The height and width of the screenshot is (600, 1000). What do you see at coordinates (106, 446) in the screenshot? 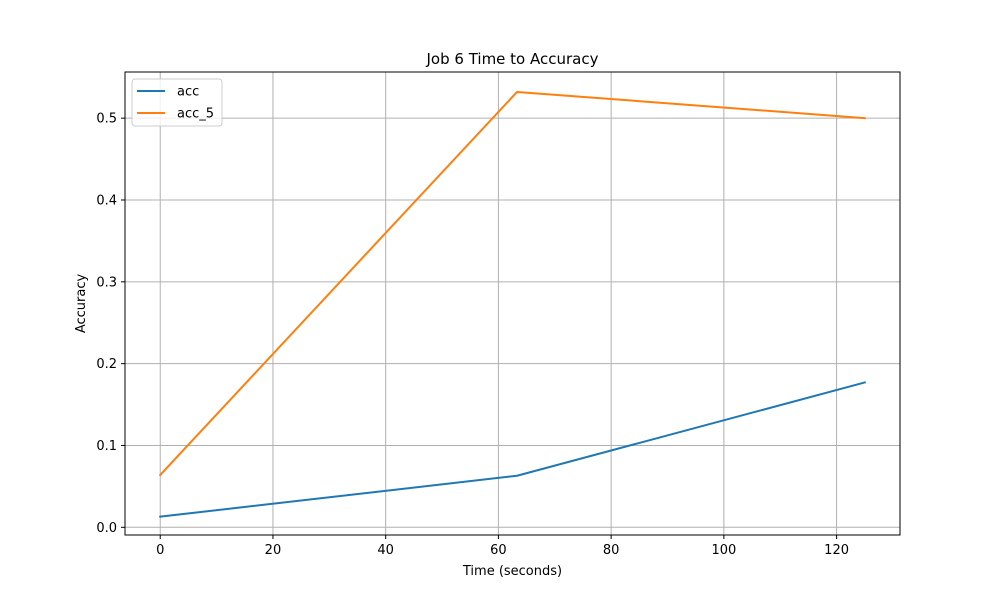
I see `y-tick-label: 0.1` at bounding box center [106, 446].